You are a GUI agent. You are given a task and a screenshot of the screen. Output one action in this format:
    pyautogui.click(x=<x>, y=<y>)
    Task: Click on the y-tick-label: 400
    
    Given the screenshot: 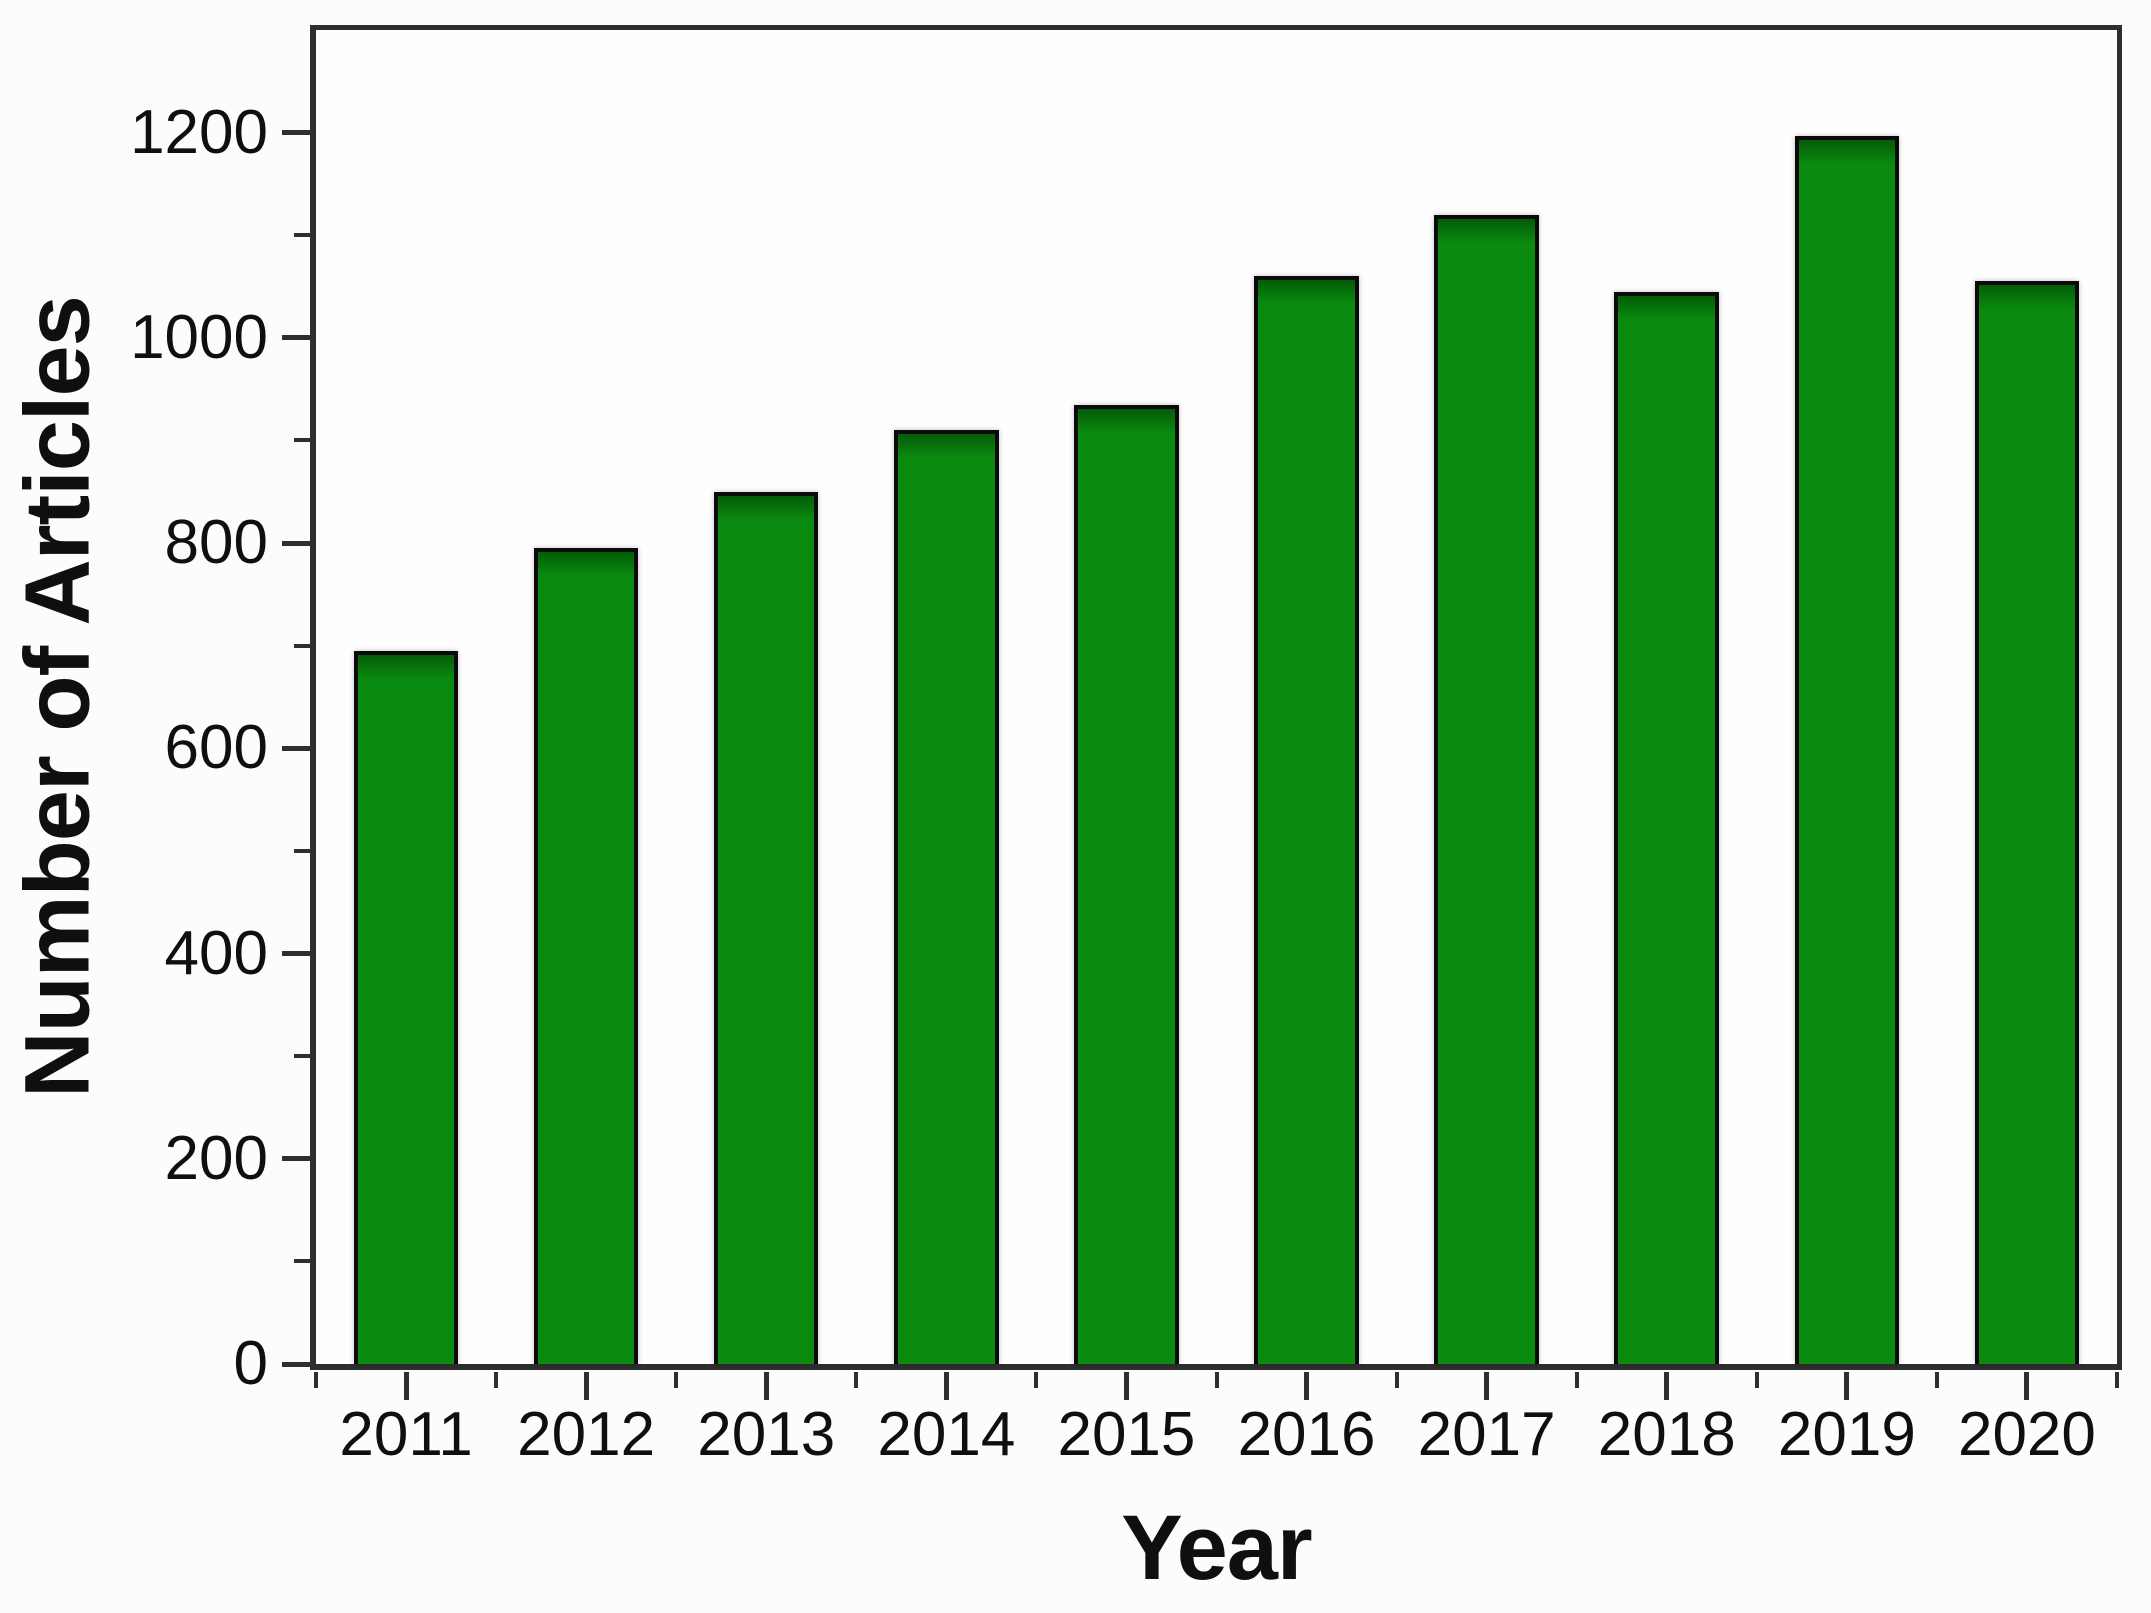 What is the action you would take?
    pyautogui.click(x=216, y=953)
    